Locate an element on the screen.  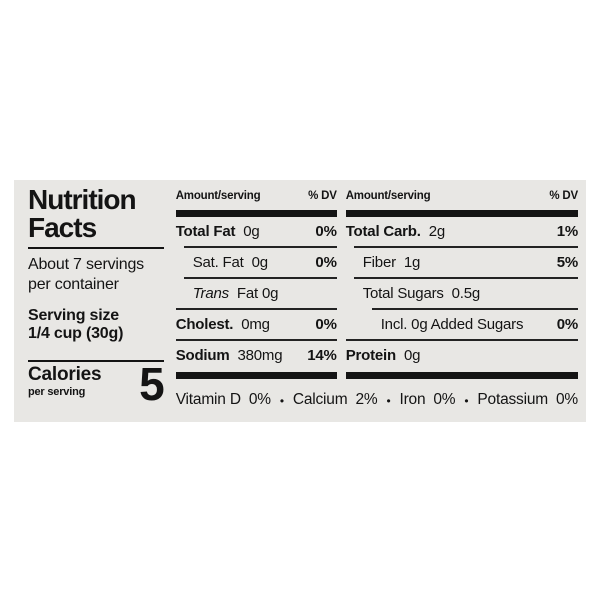
nutrient-name: Cholest. is located at coordinates (204, 324).